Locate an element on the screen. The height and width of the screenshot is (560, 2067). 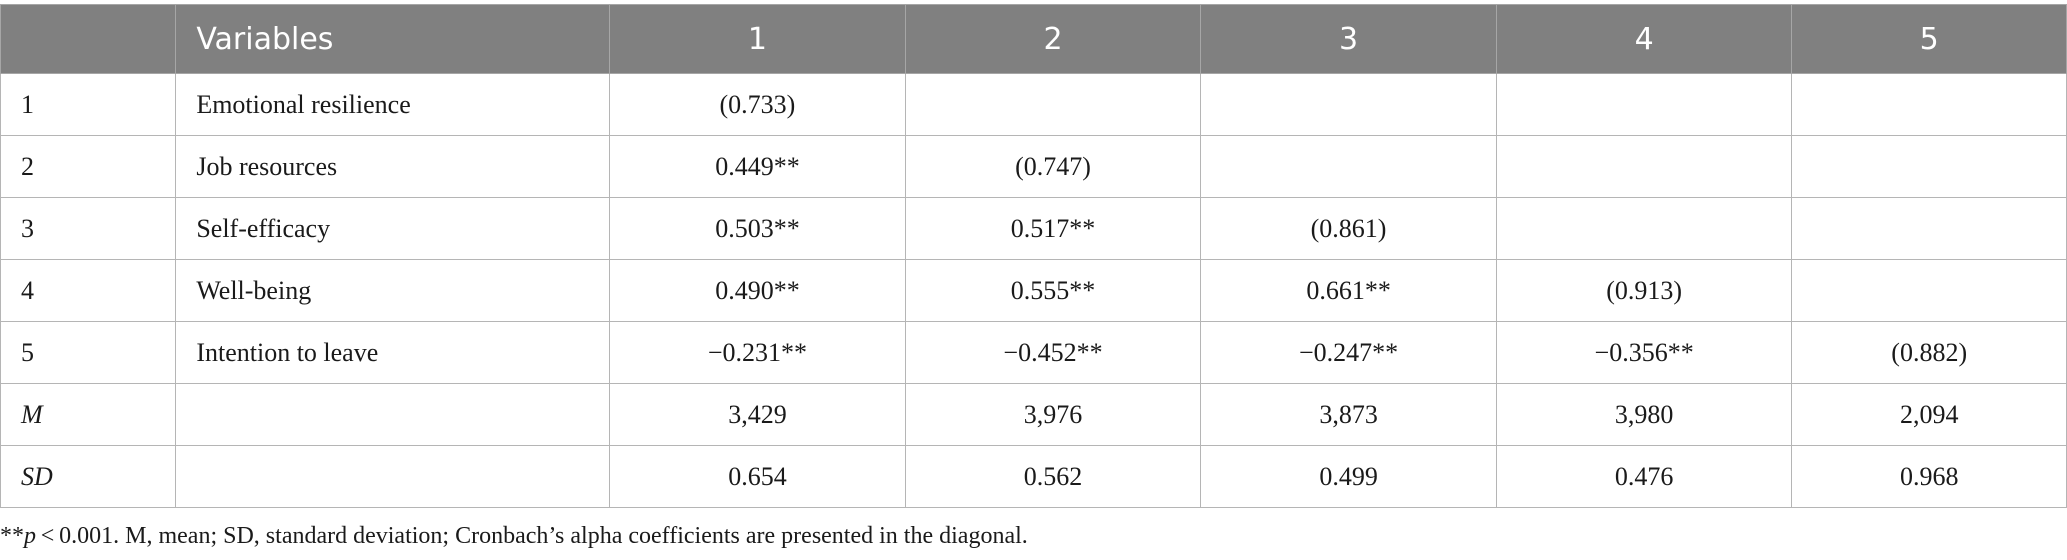
row-index: 3 is located at coordinates (88, 228).